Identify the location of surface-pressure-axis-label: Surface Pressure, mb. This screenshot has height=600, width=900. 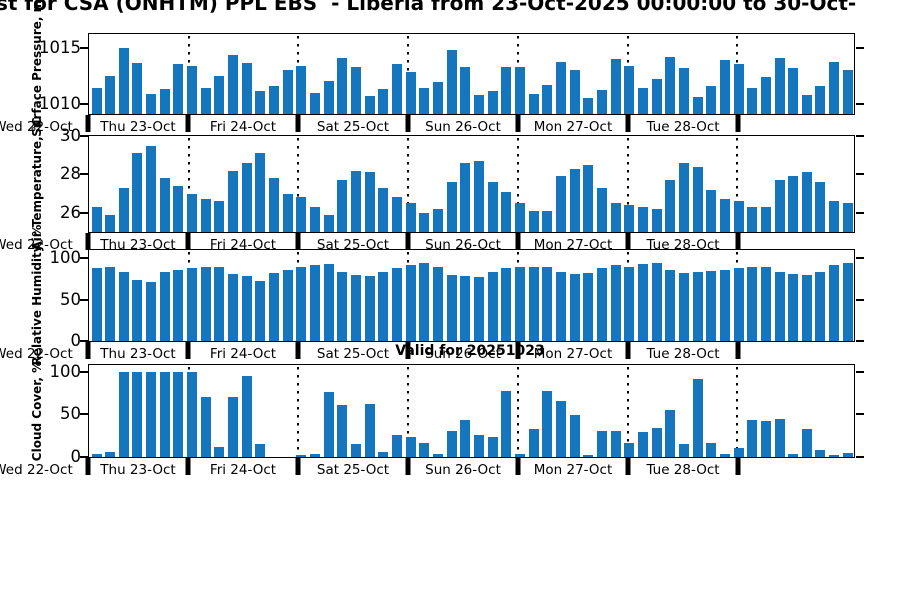
(37, 68).